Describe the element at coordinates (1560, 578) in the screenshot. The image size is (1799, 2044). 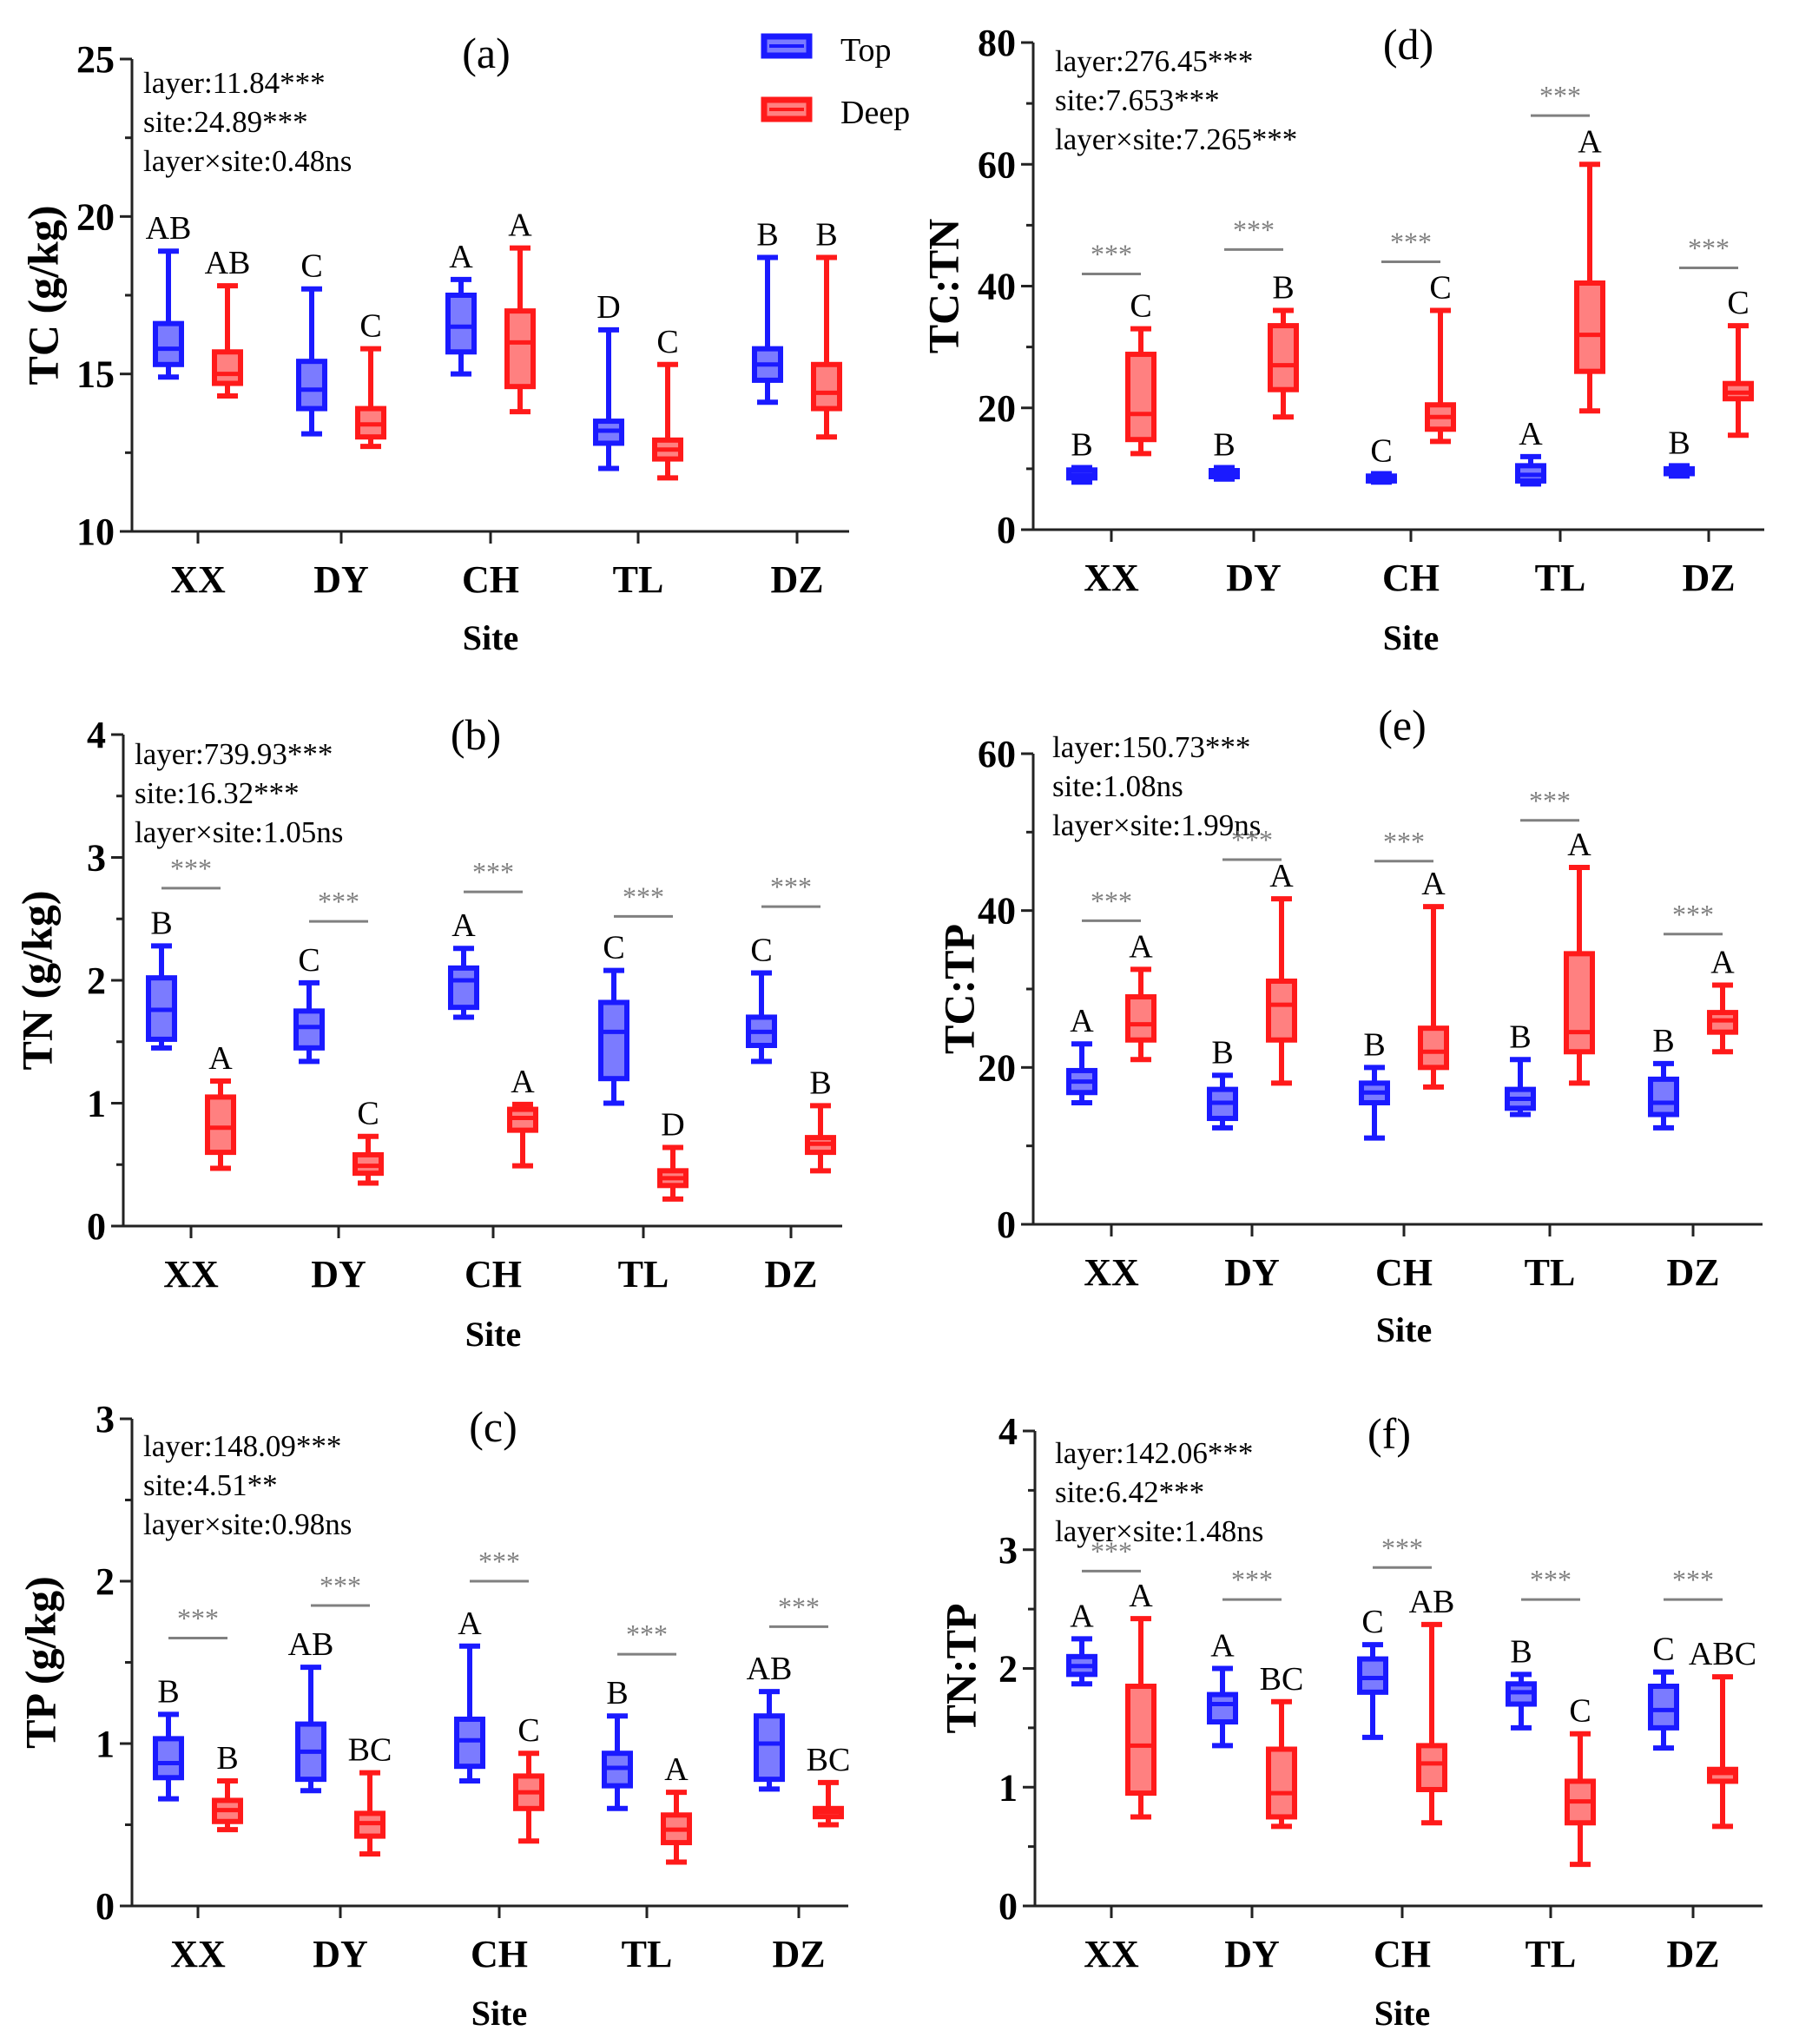
I see `x-tick-label-tl: TL` at that location.